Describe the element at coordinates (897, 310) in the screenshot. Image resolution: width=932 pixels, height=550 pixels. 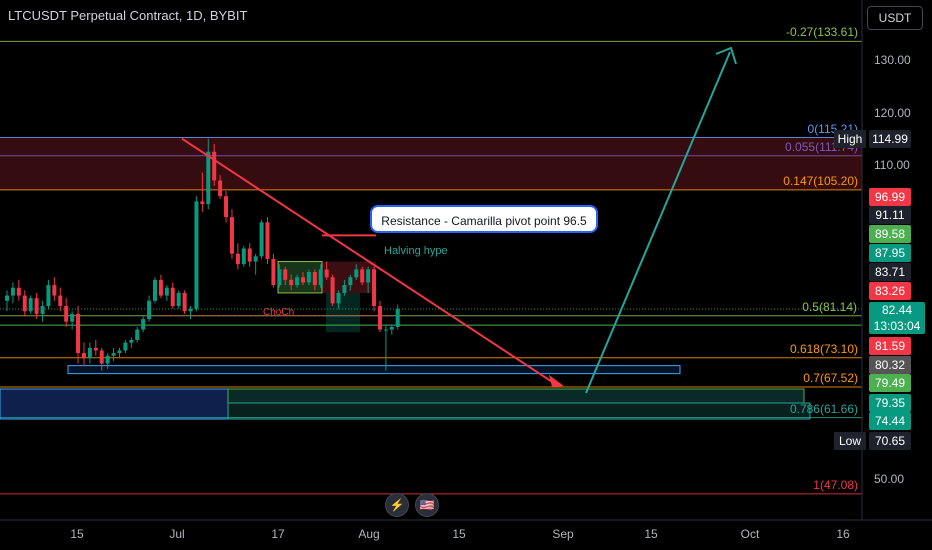
I see `price-tag-value: 82.44` at that location.